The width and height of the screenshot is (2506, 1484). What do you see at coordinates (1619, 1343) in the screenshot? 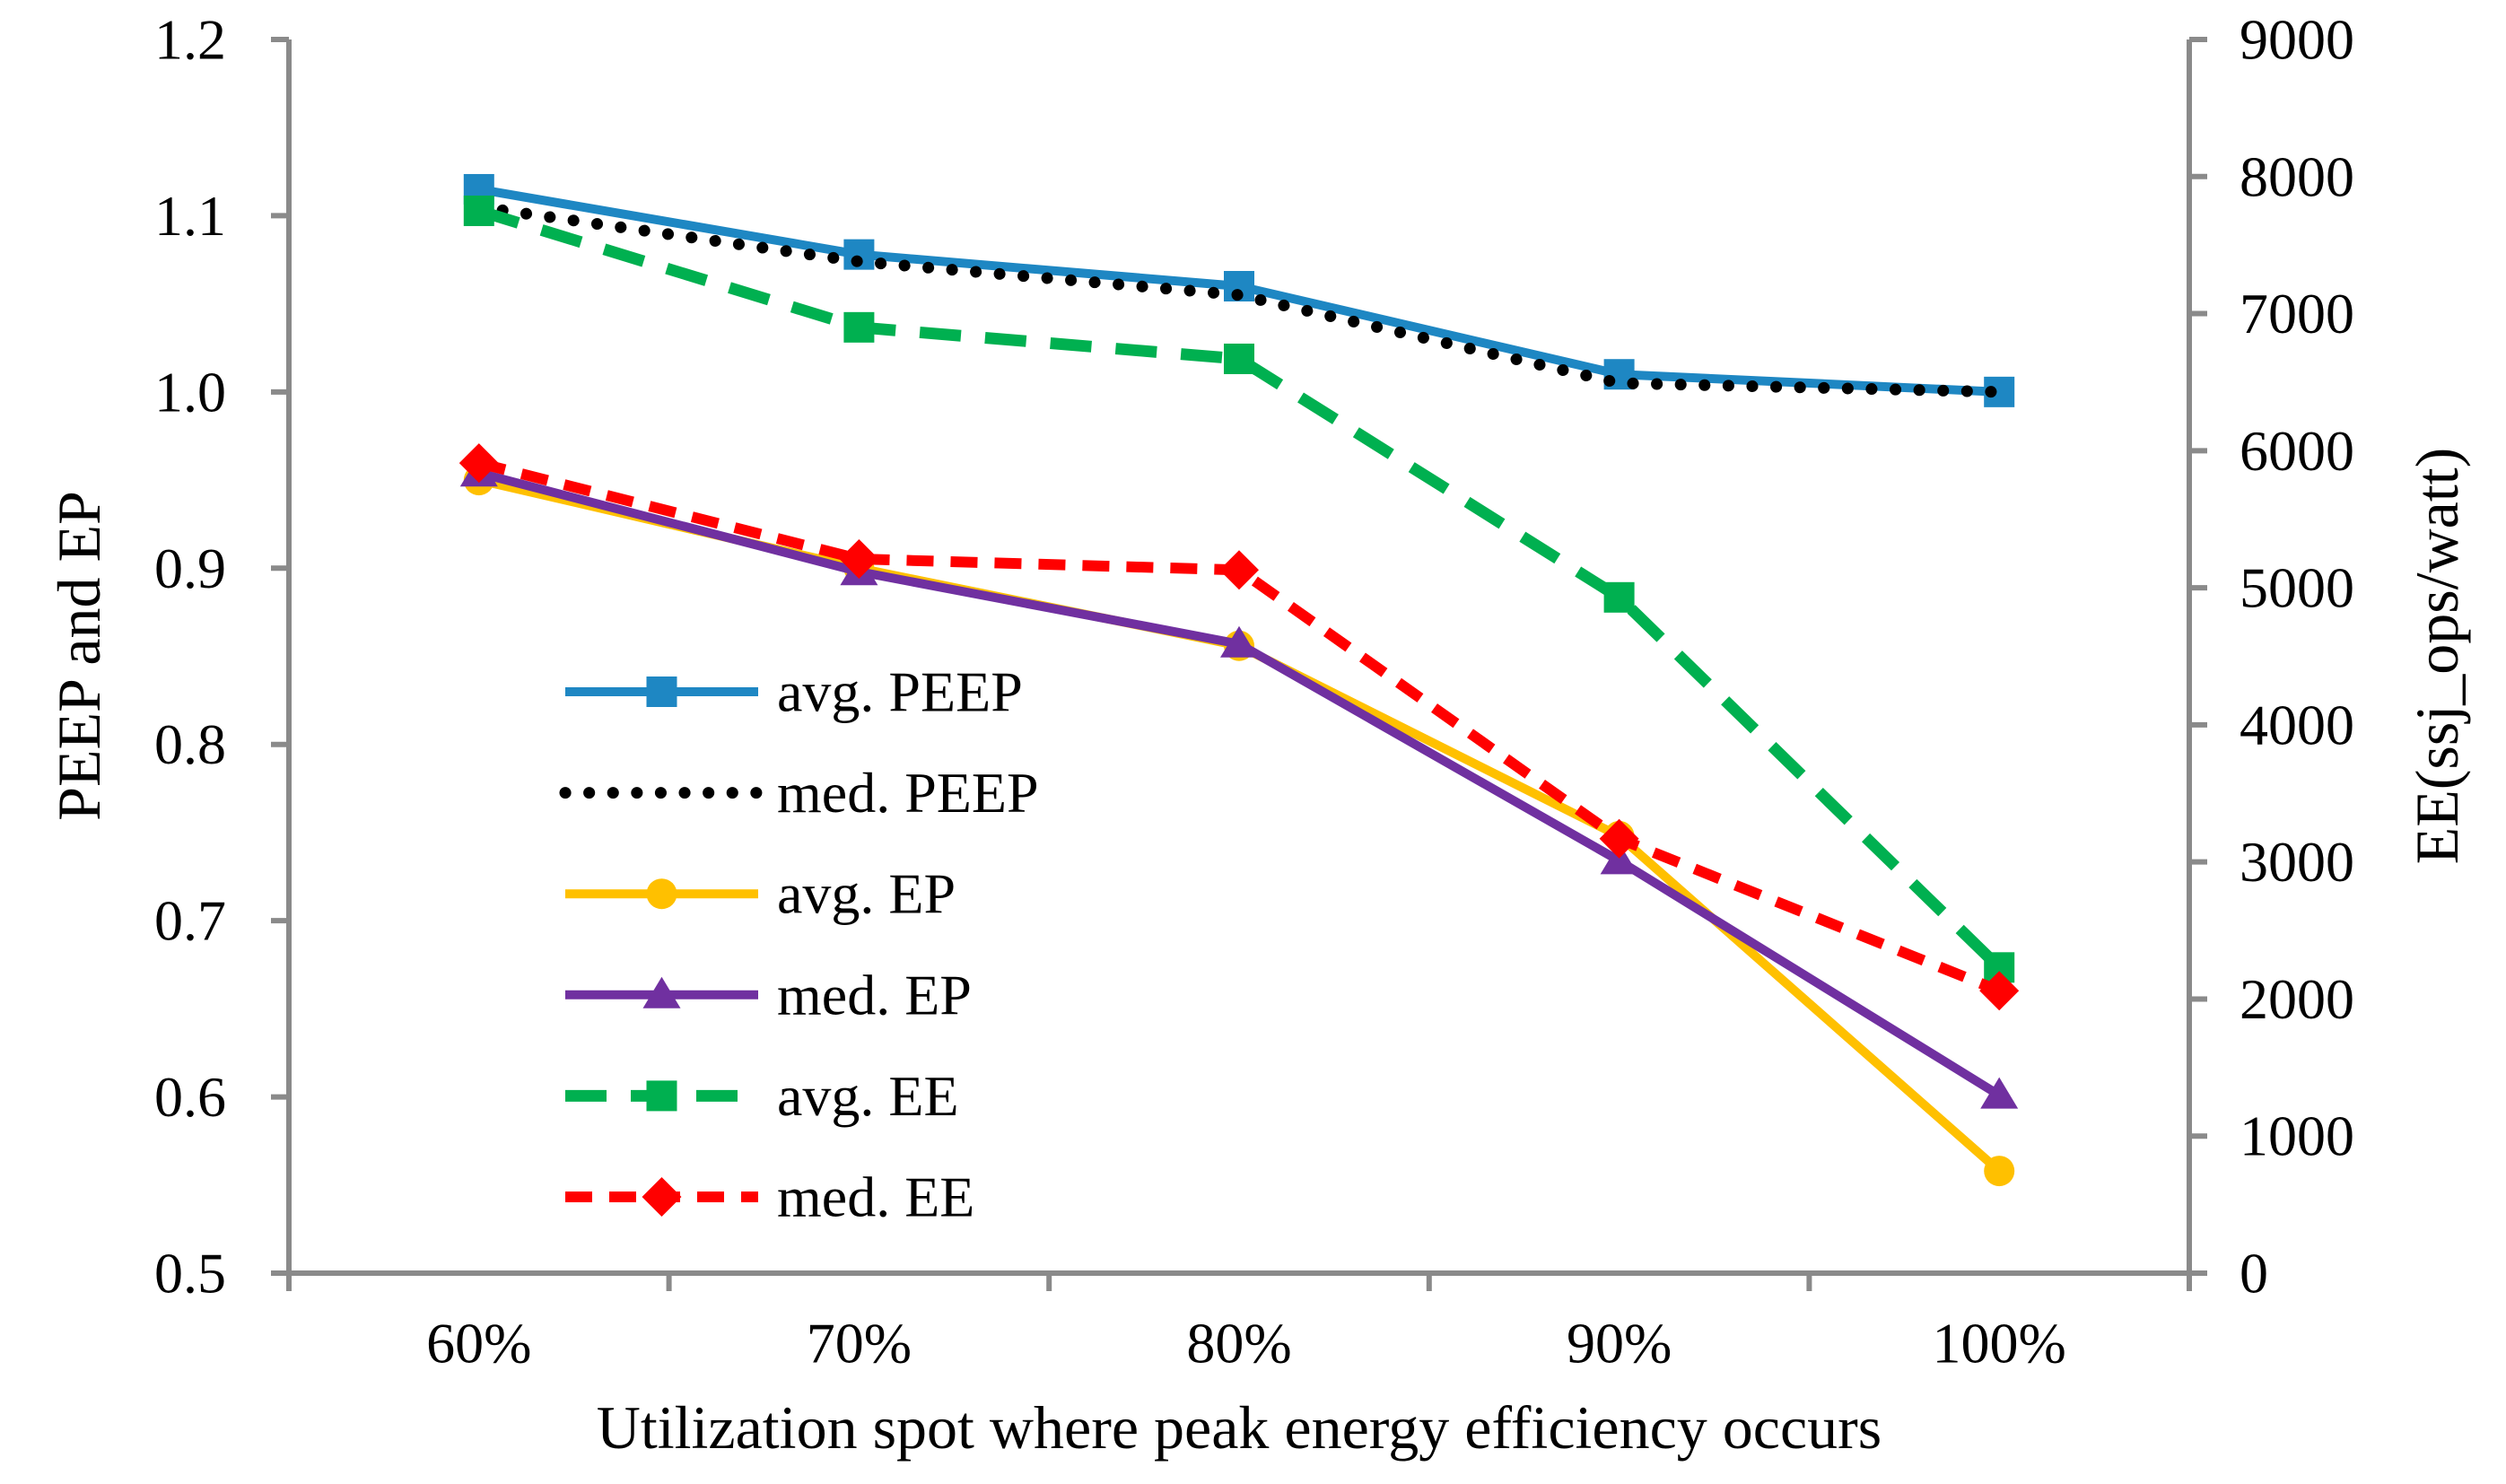
I see `x-tick-label: 90%` at bounding box center [1619, 1343].